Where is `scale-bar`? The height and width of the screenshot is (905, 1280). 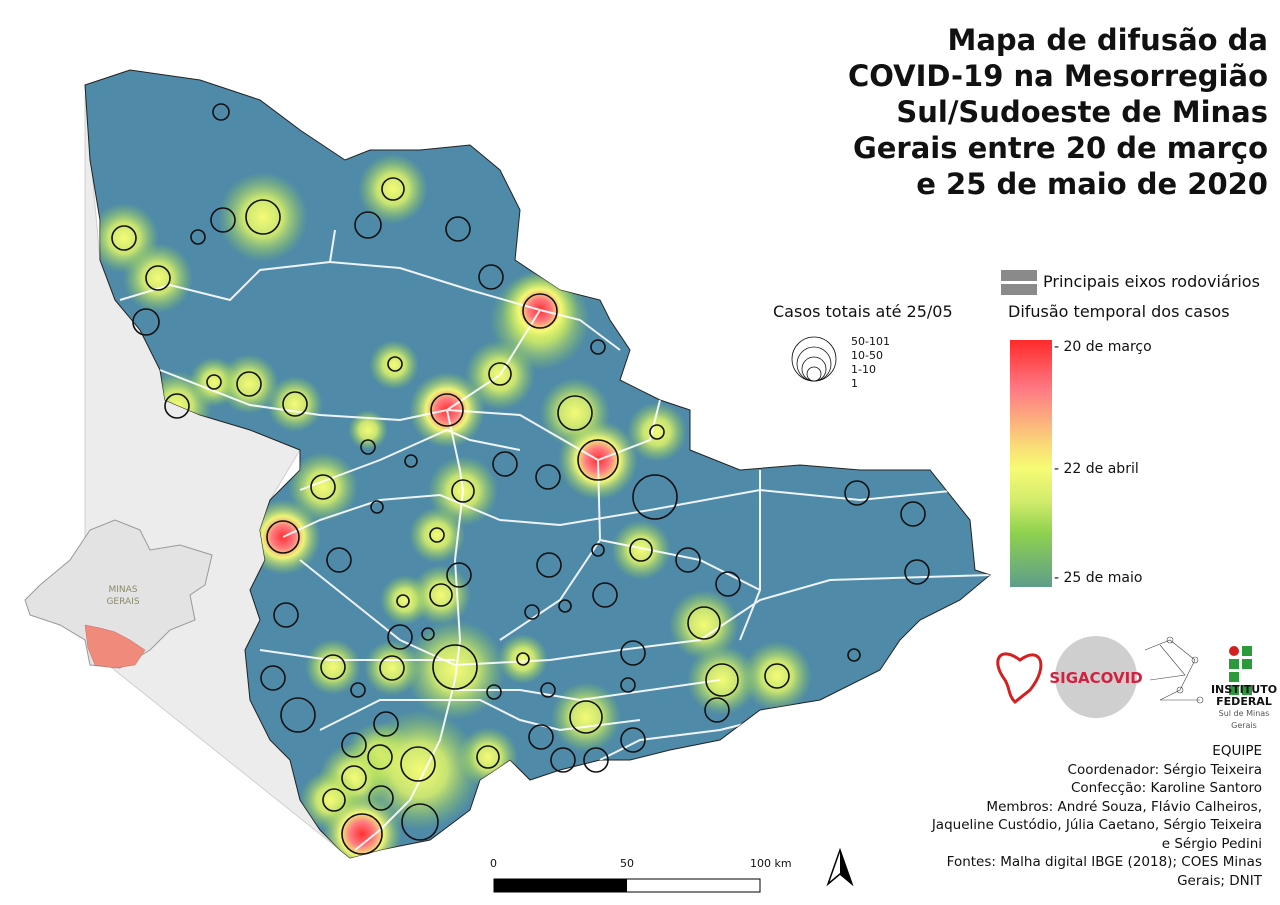 scale-bar is located at coordinates (627, 885).